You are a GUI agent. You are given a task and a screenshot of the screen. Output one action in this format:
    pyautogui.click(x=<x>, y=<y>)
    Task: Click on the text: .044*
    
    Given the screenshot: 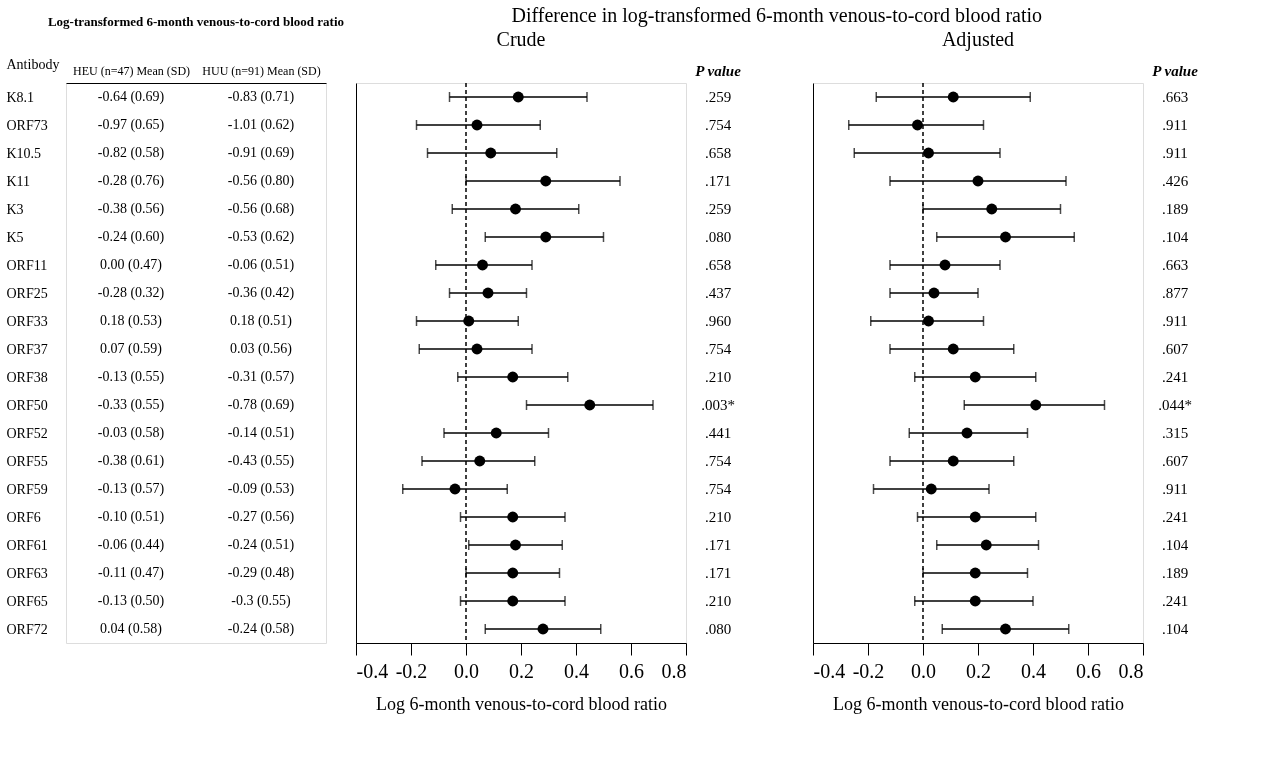 What is the action you would take?
    pyautogui.click(x=1175, y=405)
    